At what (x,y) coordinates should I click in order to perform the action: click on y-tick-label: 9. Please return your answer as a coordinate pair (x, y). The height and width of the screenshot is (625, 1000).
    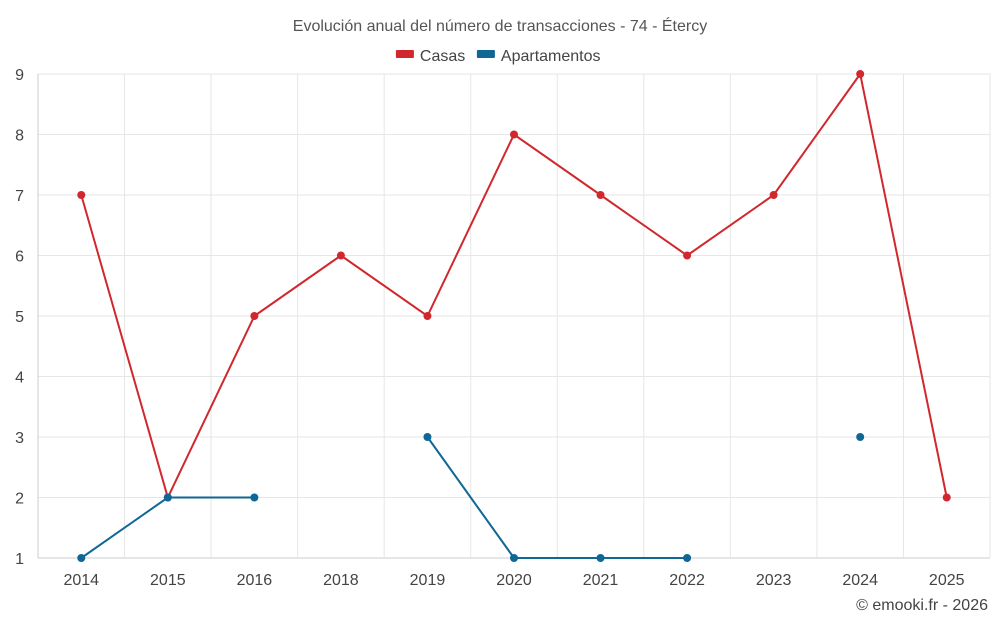
    Looking at the image, I should click on (19, 75).